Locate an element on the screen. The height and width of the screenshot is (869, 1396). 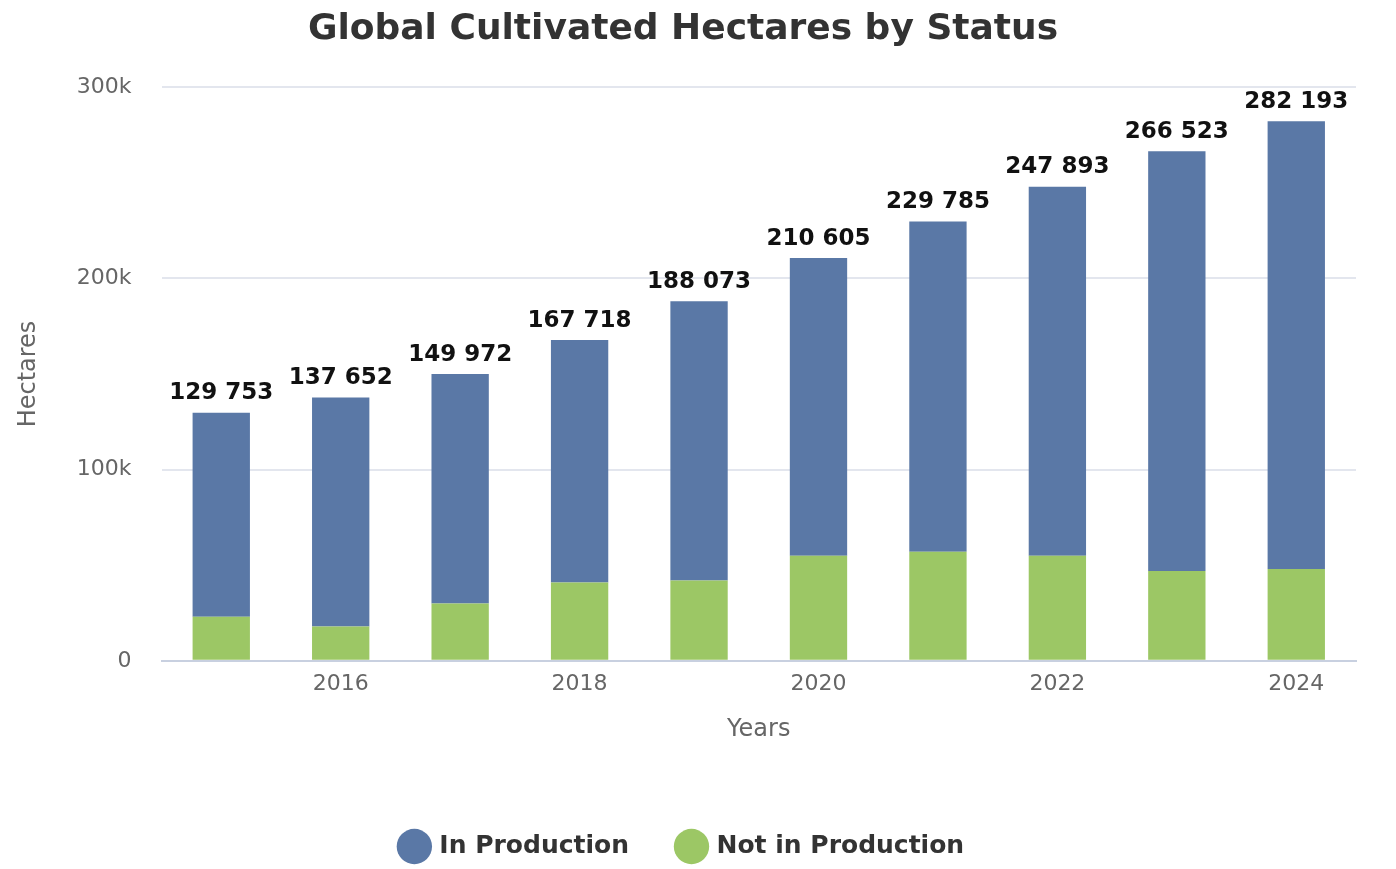
total-label: 149 972 is located at coordinates (460, 352).